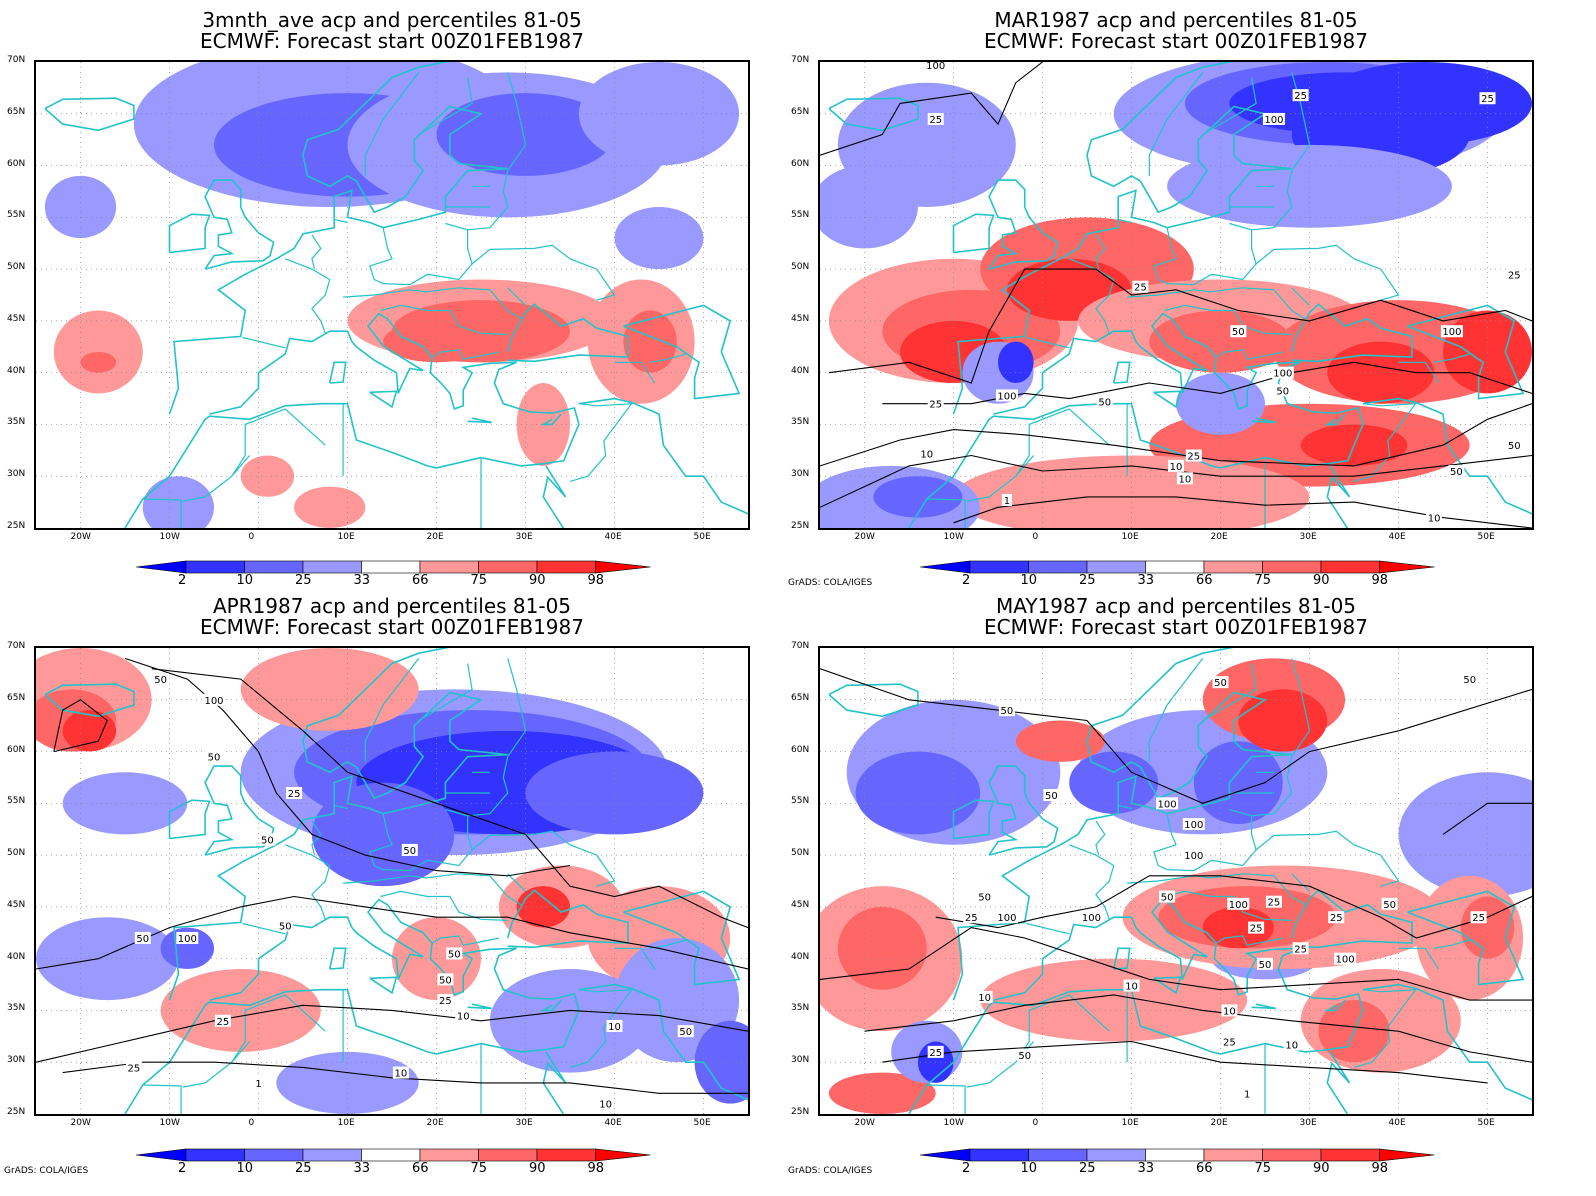  Describe the element at coordinates (392, 606) in the screenshot. I see `panel-title: APR1987 acp and percentiles 81-05` at that location.